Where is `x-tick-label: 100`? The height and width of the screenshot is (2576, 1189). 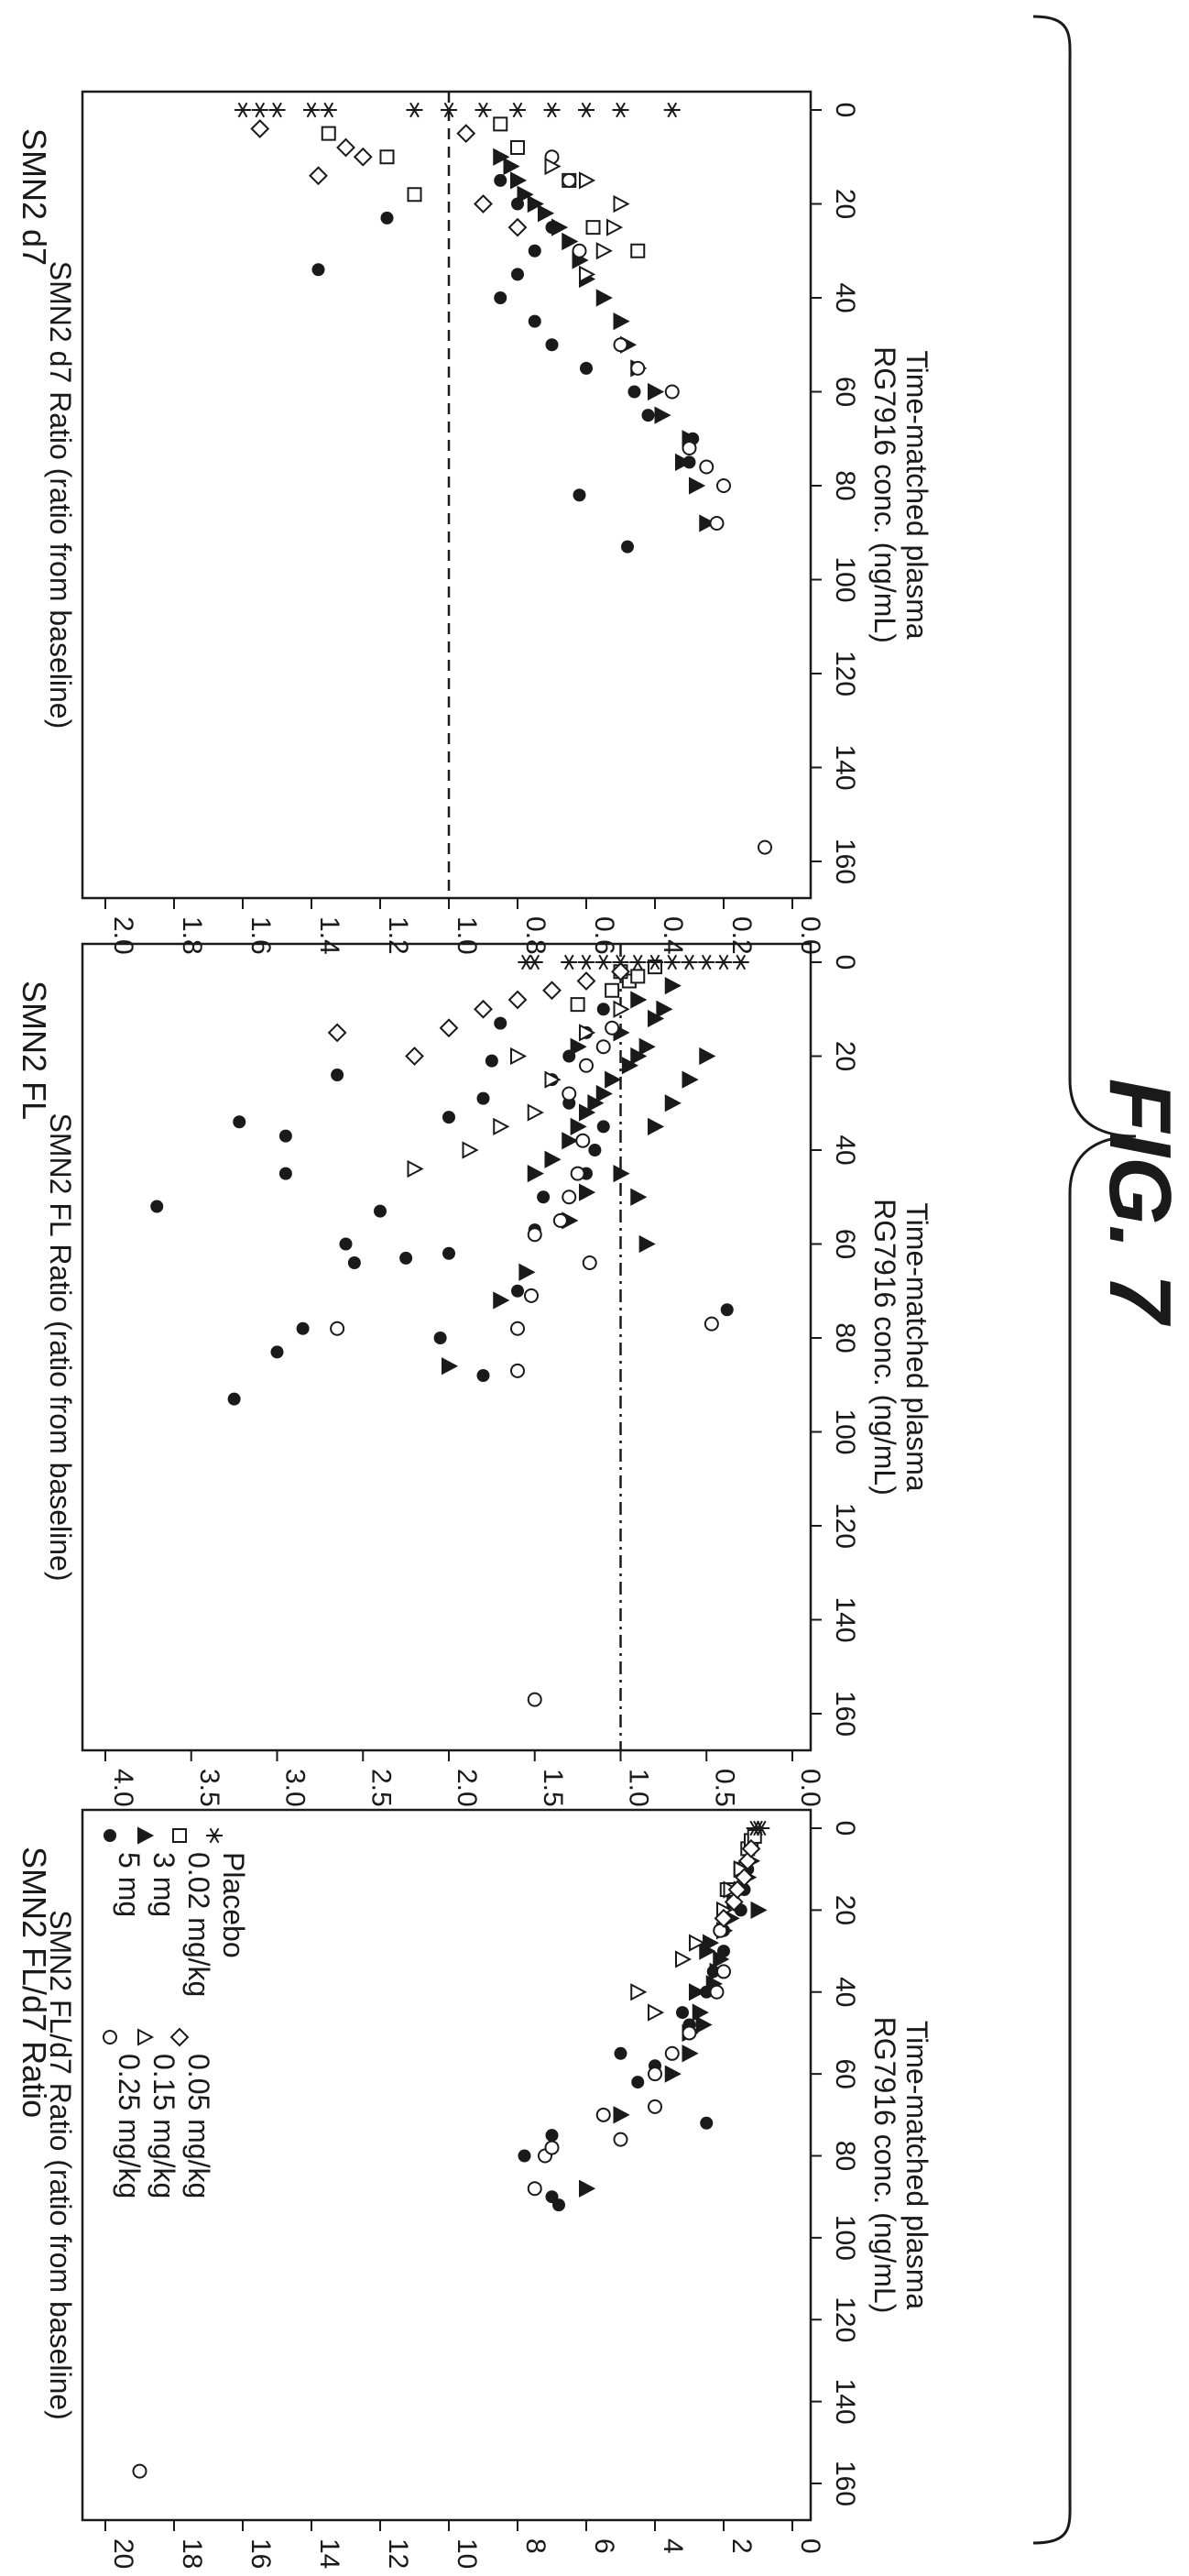 x-tick-label: 100 is located at coordinates (845, 2238).